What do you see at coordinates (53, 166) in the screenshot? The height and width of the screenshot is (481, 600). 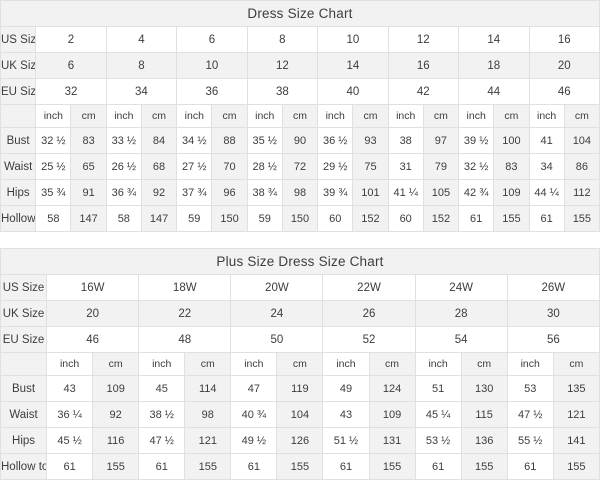 I see `waist-inch-cell: 25 ½` at bounding box center [53, 166].